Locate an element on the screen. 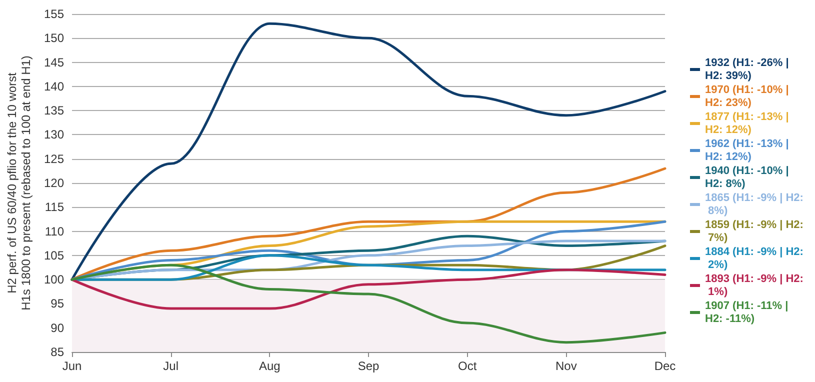  y-tick-label: 150 is located at coordinates (54, 38).